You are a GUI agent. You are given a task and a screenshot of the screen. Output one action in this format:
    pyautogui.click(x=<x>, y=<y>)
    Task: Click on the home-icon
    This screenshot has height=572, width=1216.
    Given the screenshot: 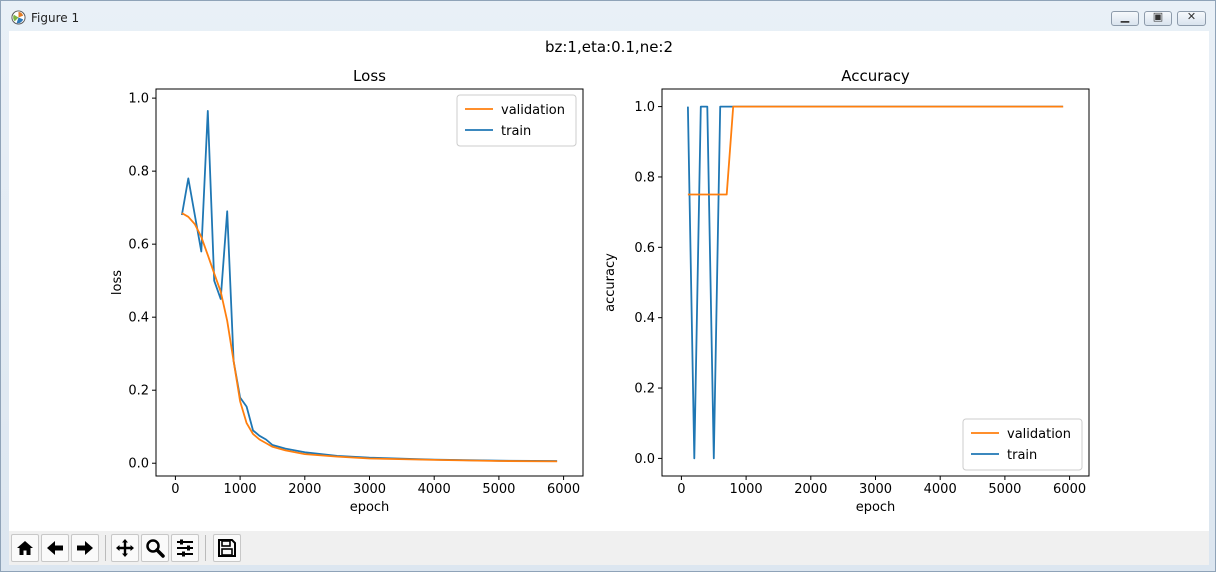 What is the action you would take?
    pyautogui.click(x=25, y=548)
    